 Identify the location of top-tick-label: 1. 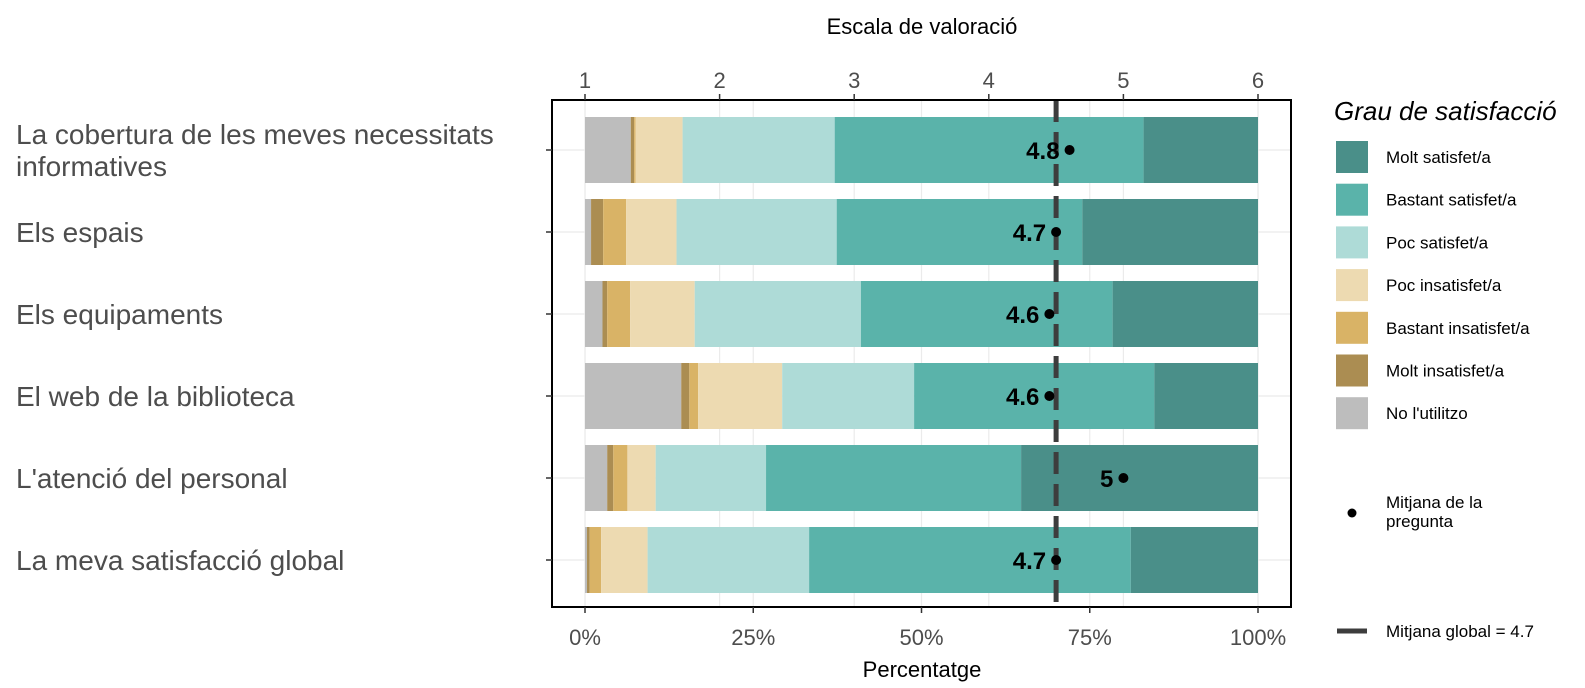
(585, 80).